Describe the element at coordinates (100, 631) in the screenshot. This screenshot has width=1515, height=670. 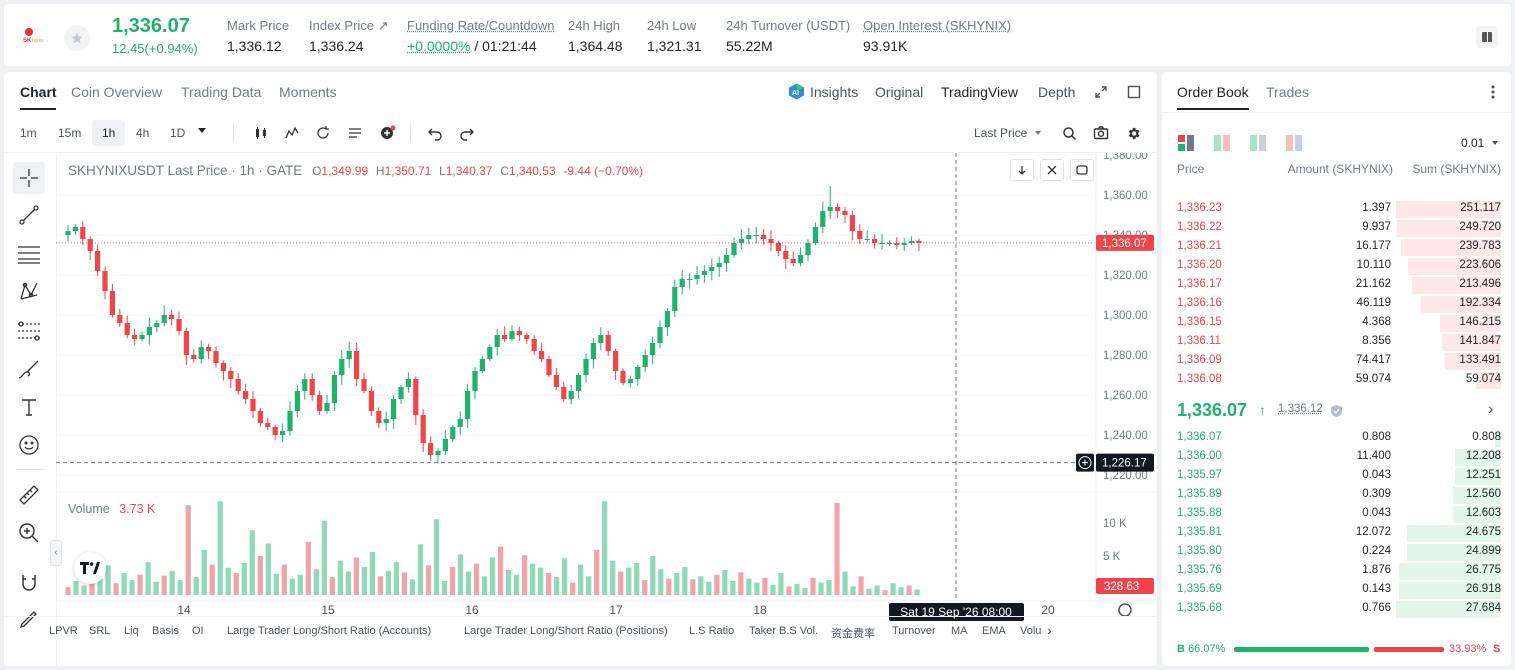
I see `indicator-srl: SRL` at that location.